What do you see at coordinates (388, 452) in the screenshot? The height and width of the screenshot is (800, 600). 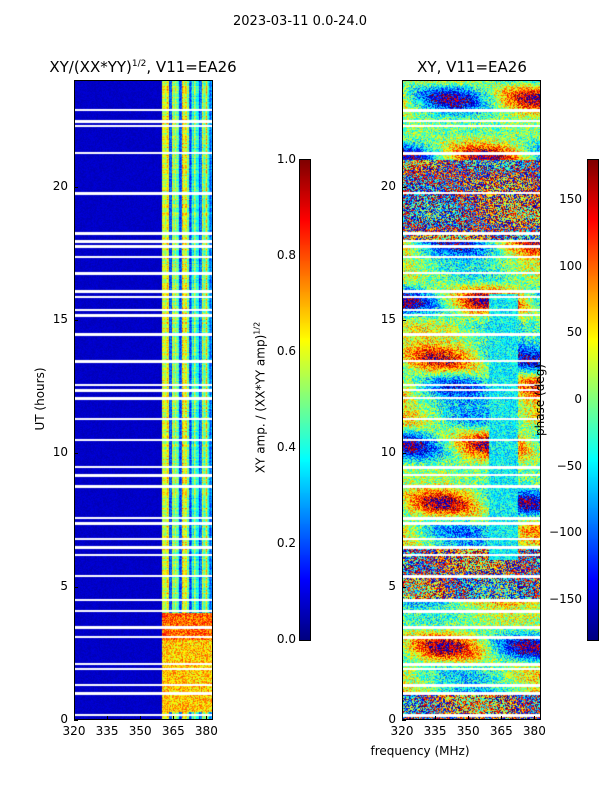 I see `right-y-tick-label: 10` at bounding box center [388, 452].